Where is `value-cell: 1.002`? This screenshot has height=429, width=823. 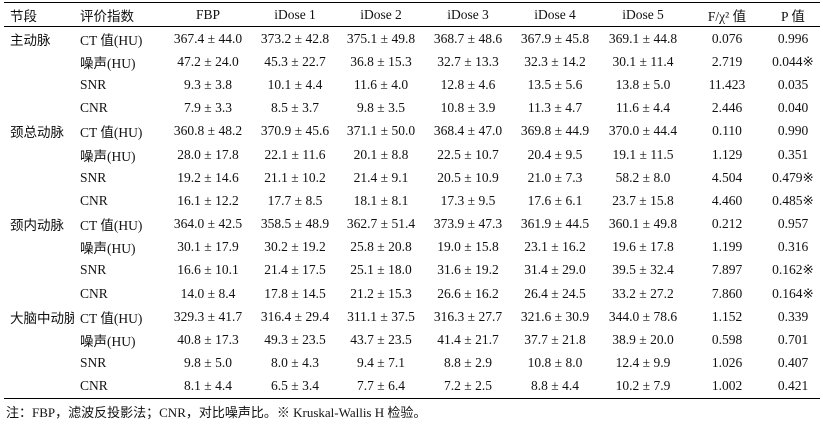 value-cell: 1.002 is located at coordinates (727, 386).